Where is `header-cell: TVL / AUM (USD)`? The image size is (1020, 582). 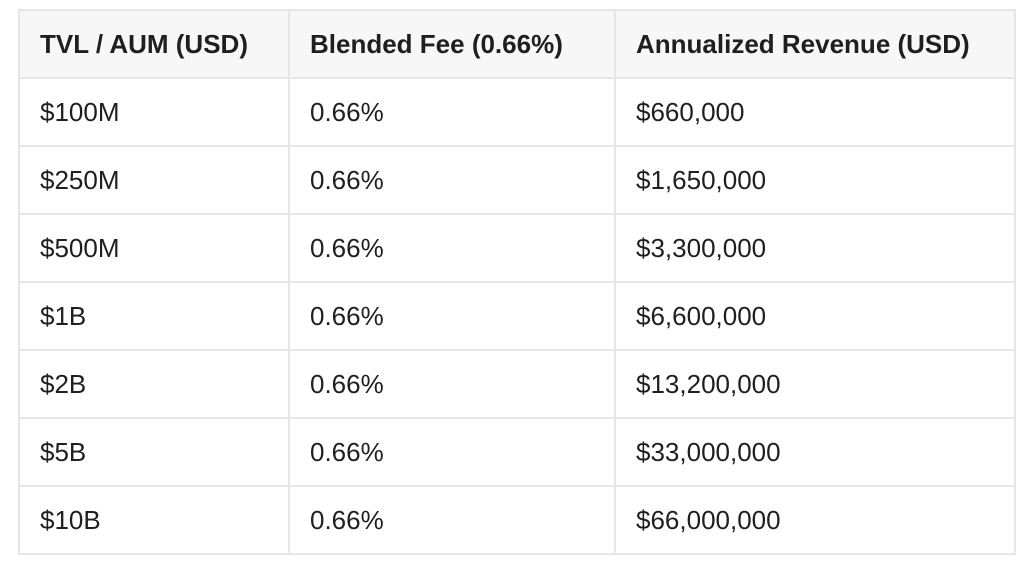
header-cell: TVL / AUM (USD) is located at coordinates (154, 44).